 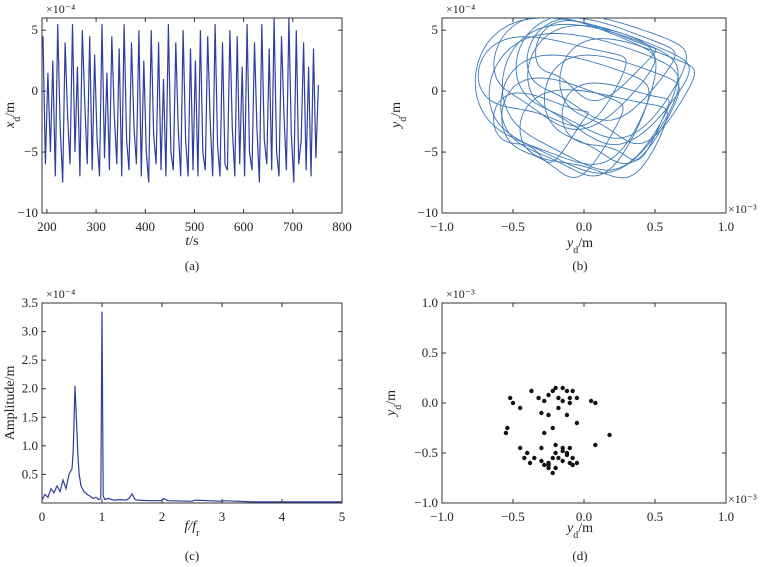 What do you see at coordinates (192, 555) in the screenshot?
I see `panel-caption: (c)` at bounding box center [192, 555].